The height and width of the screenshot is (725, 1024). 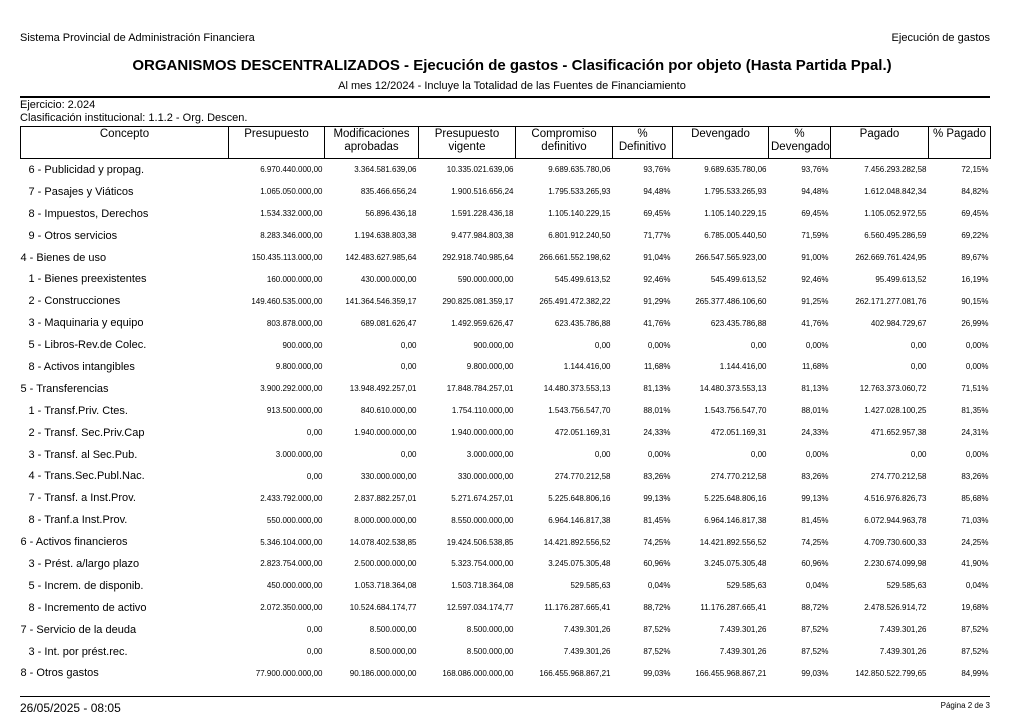 I want to click on amount-cell: 9.689.635.780,06, so click(x=735, y=170).